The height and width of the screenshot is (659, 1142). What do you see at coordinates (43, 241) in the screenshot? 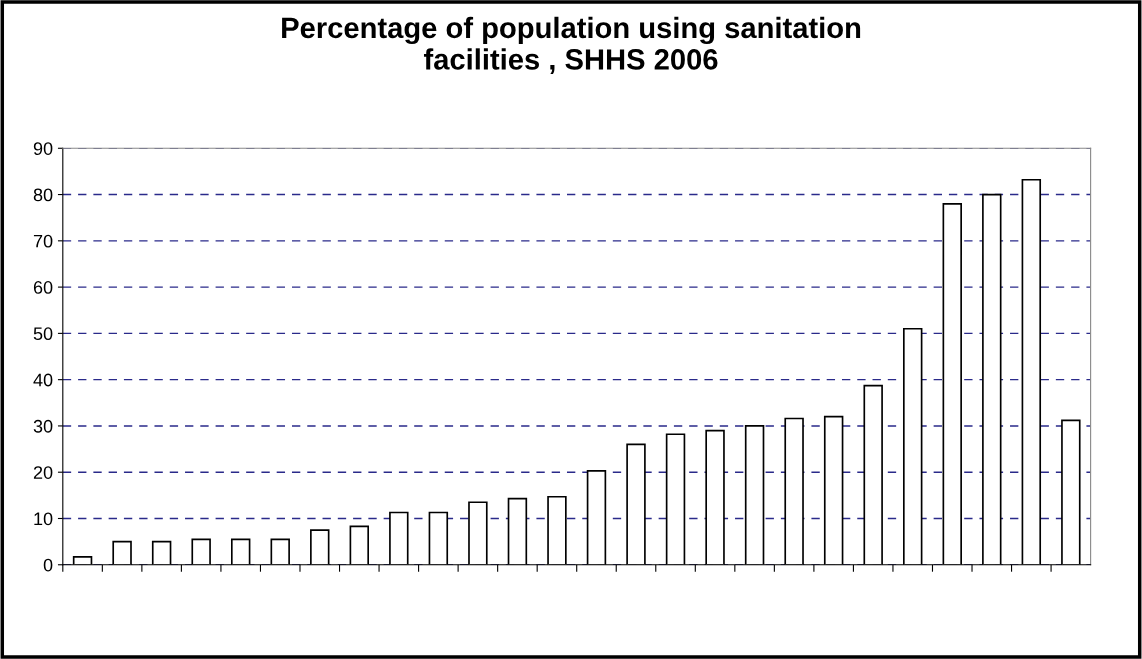
I see `y-tick-label: 70` at bounding box center [43, 241].